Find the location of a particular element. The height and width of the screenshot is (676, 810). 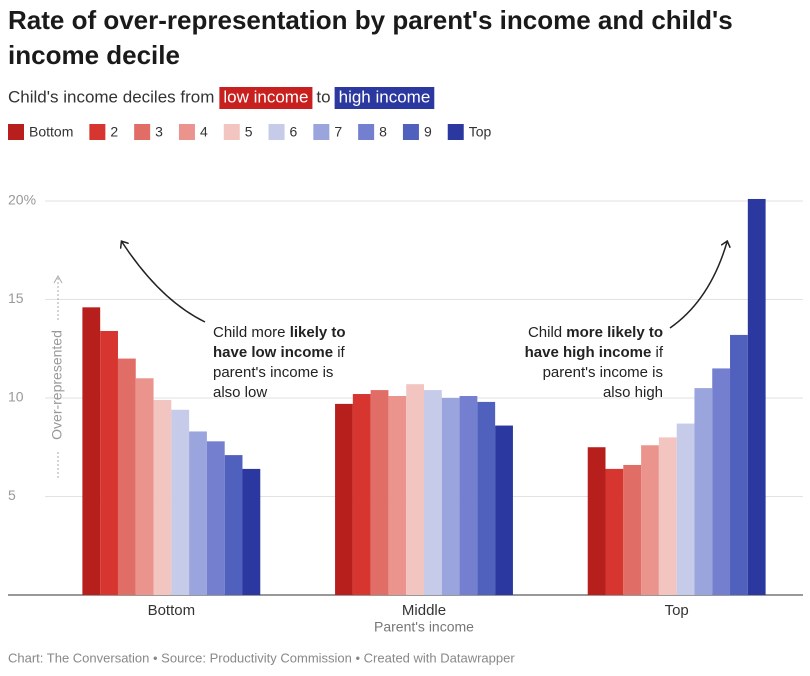

chart-title: income decile is located at coordinates (94, 55).